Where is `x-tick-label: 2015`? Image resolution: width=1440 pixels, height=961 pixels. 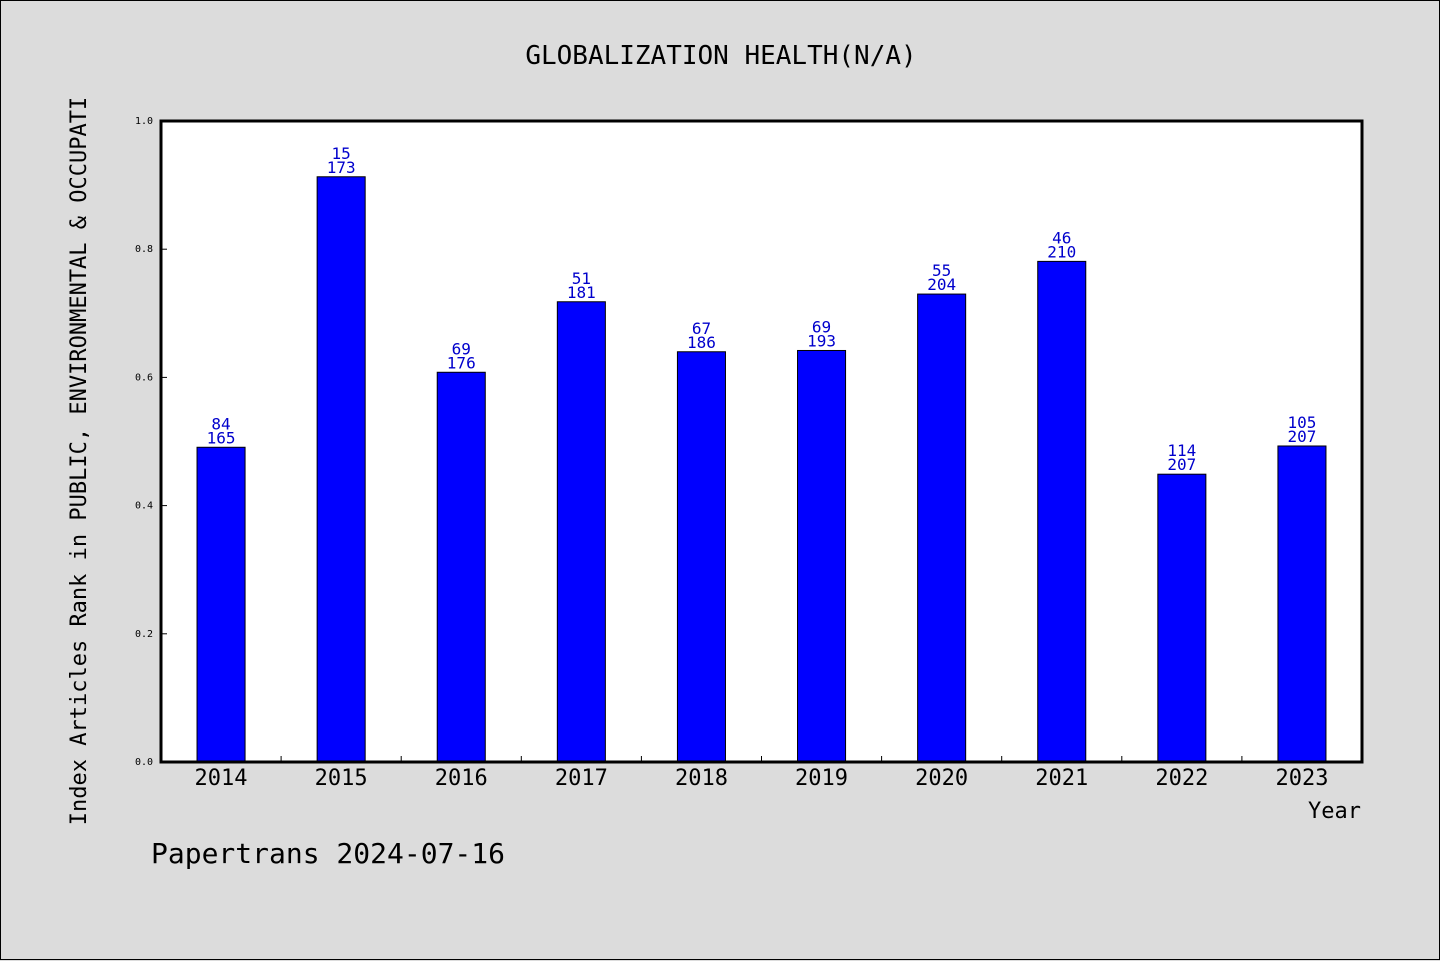
x-tick-label: 2015 is located at coordinates (341, 778).